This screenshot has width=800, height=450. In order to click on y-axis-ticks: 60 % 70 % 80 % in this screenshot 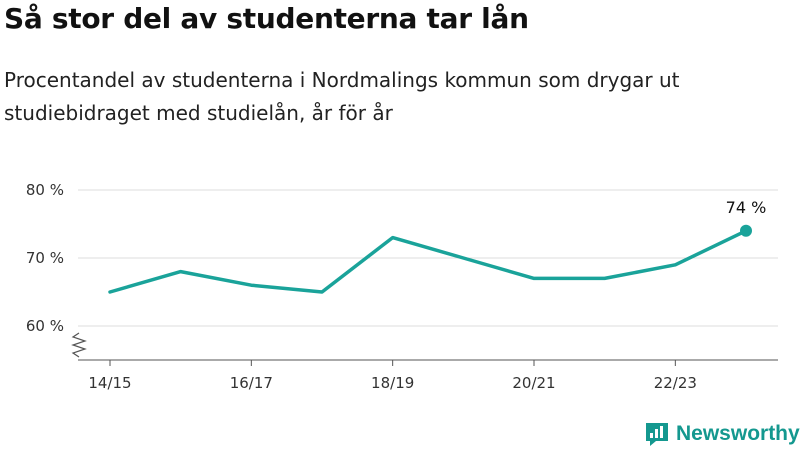, I will do `click(45, 258)`.